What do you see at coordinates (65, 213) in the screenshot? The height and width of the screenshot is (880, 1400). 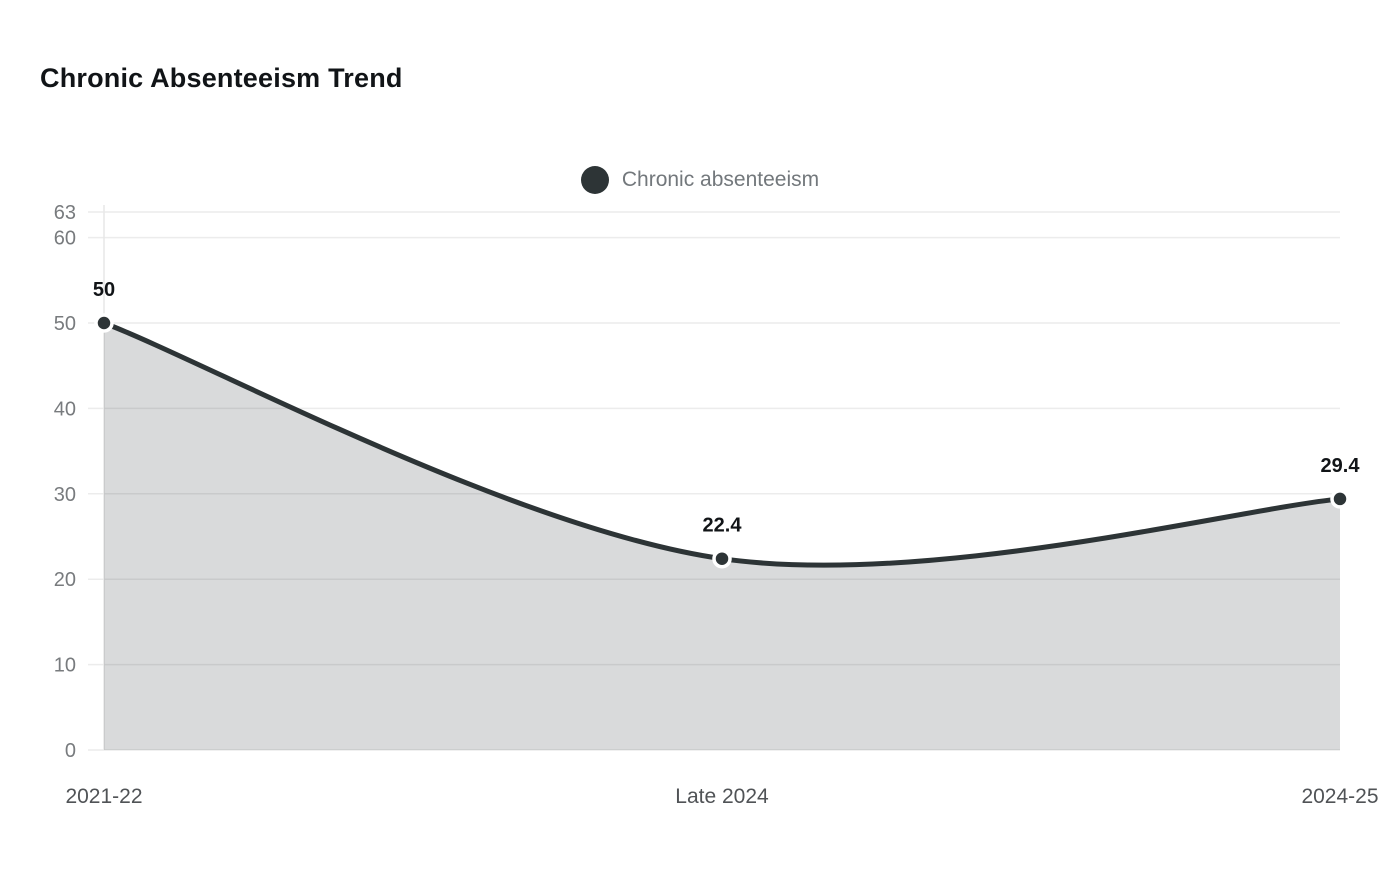 I see `y-tick-label: 63` at bounding box center [65, 213].